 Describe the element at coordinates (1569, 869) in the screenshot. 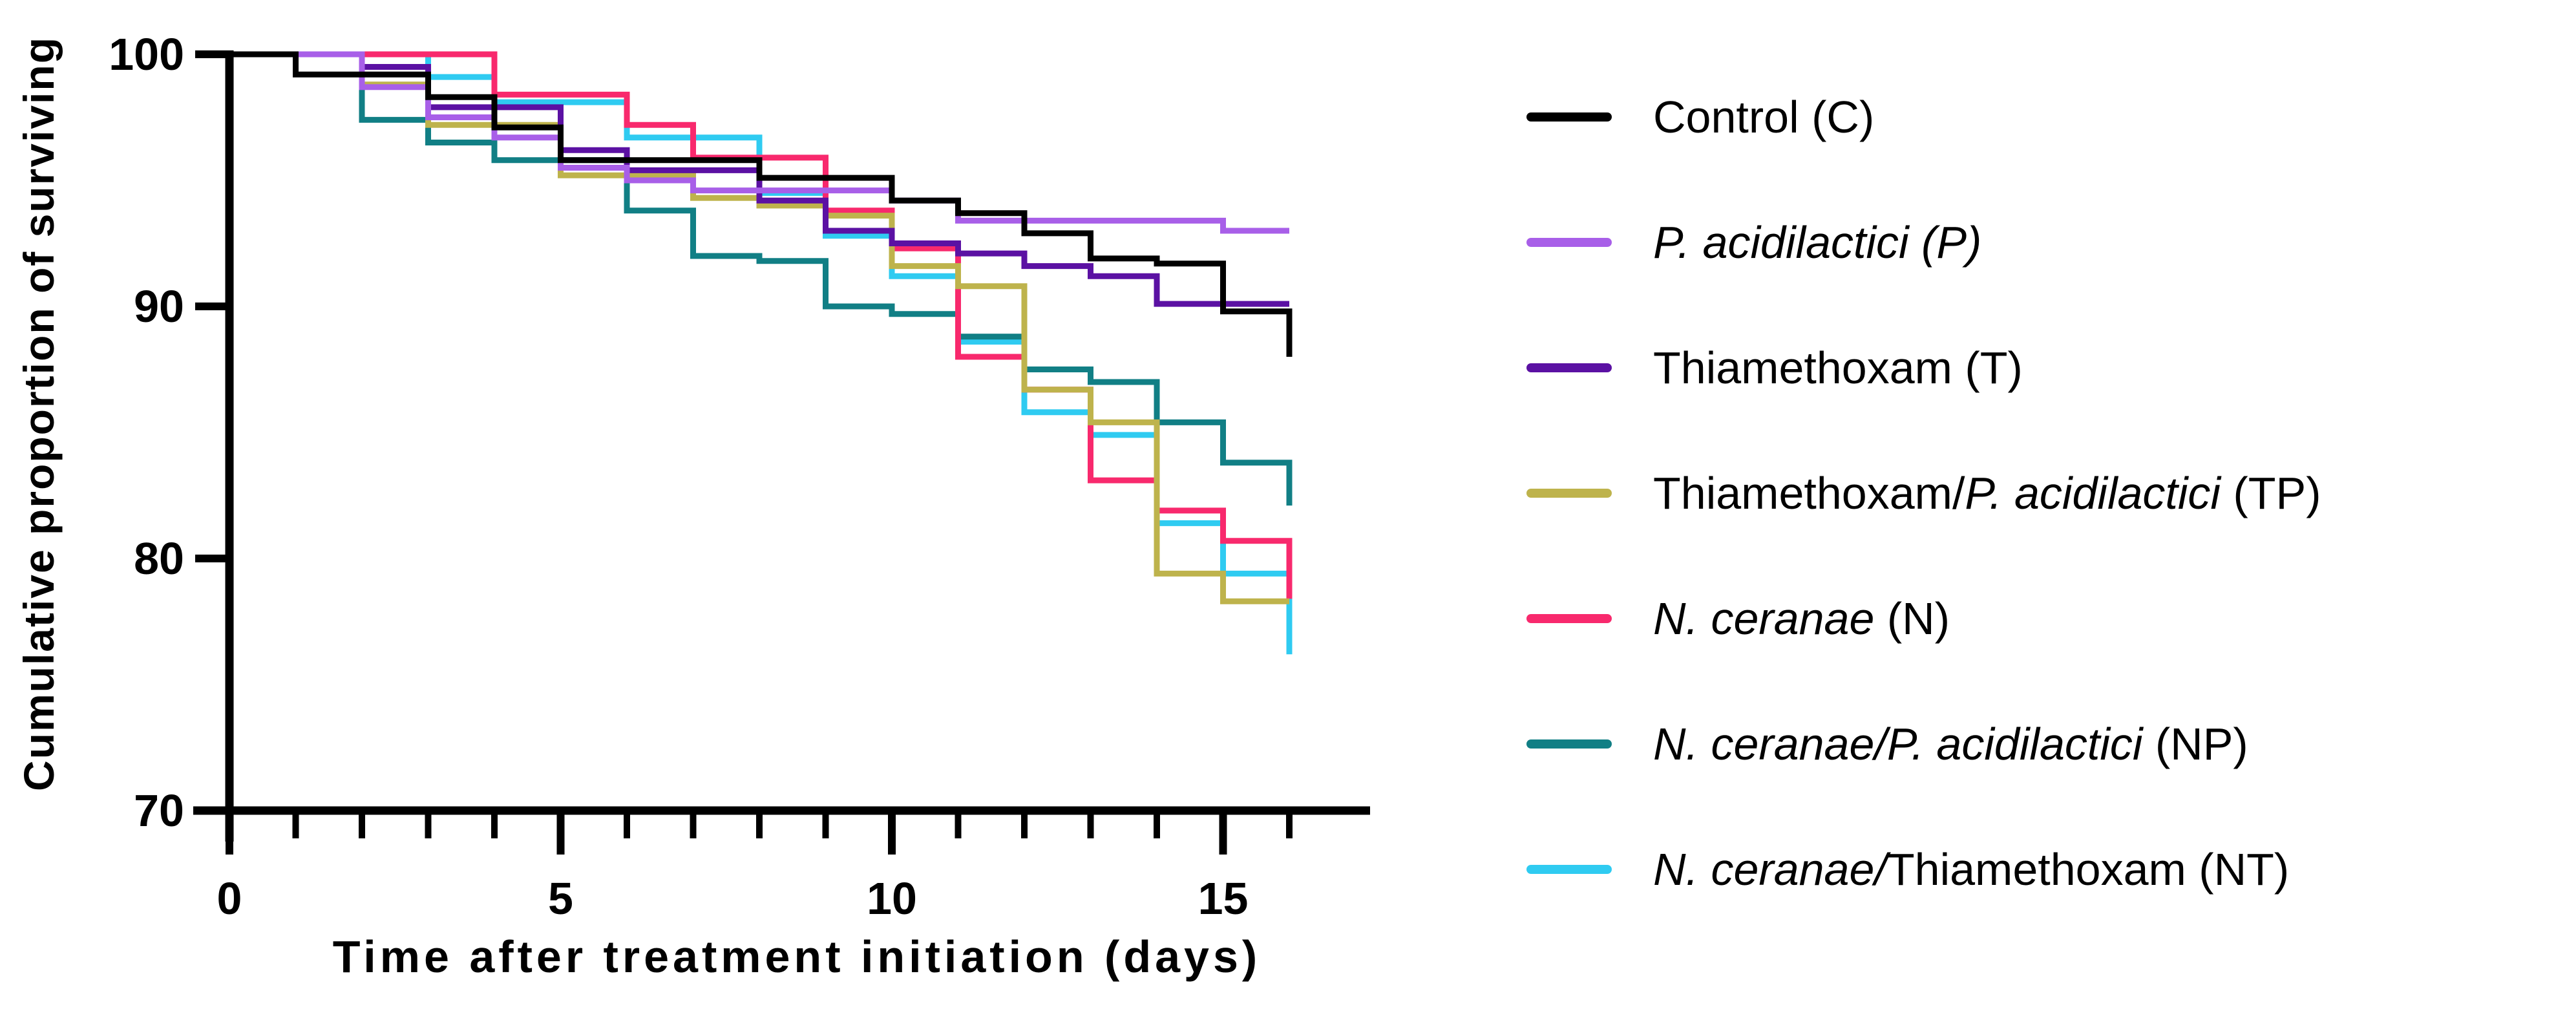

I see `legend-swatch-NT` at that location.